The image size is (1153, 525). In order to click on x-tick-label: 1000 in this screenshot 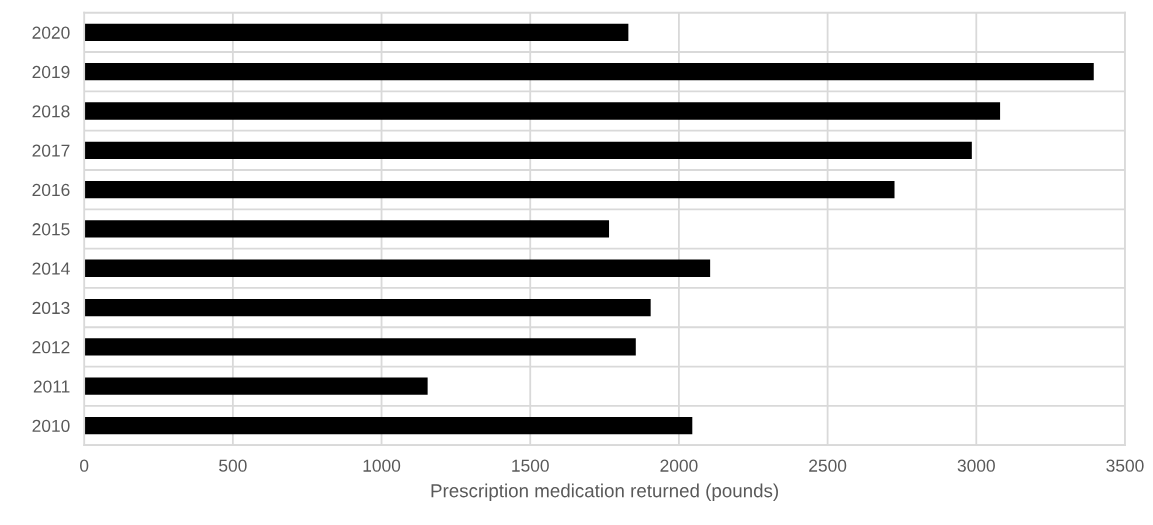, I will do `click(382, 465)`.